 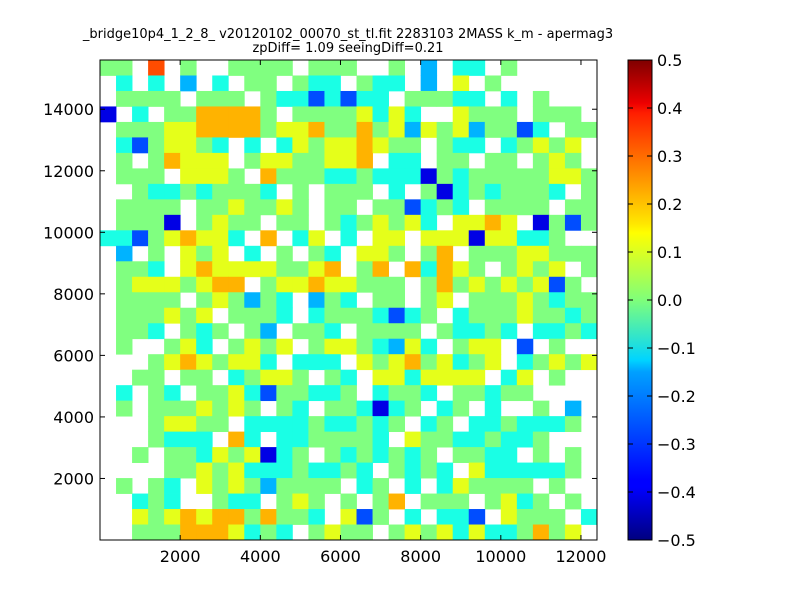 I want to click on y-tick-label: 2000, so click(x=73, y=478).